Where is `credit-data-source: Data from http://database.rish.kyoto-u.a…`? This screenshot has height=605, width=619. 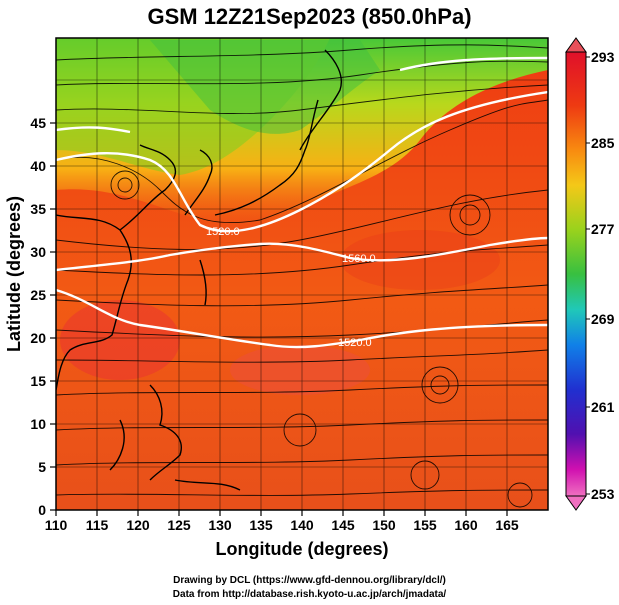 credit-data-source: Data from http://database.rish.kyoto-u.a… is located at coordinates (309, 594).